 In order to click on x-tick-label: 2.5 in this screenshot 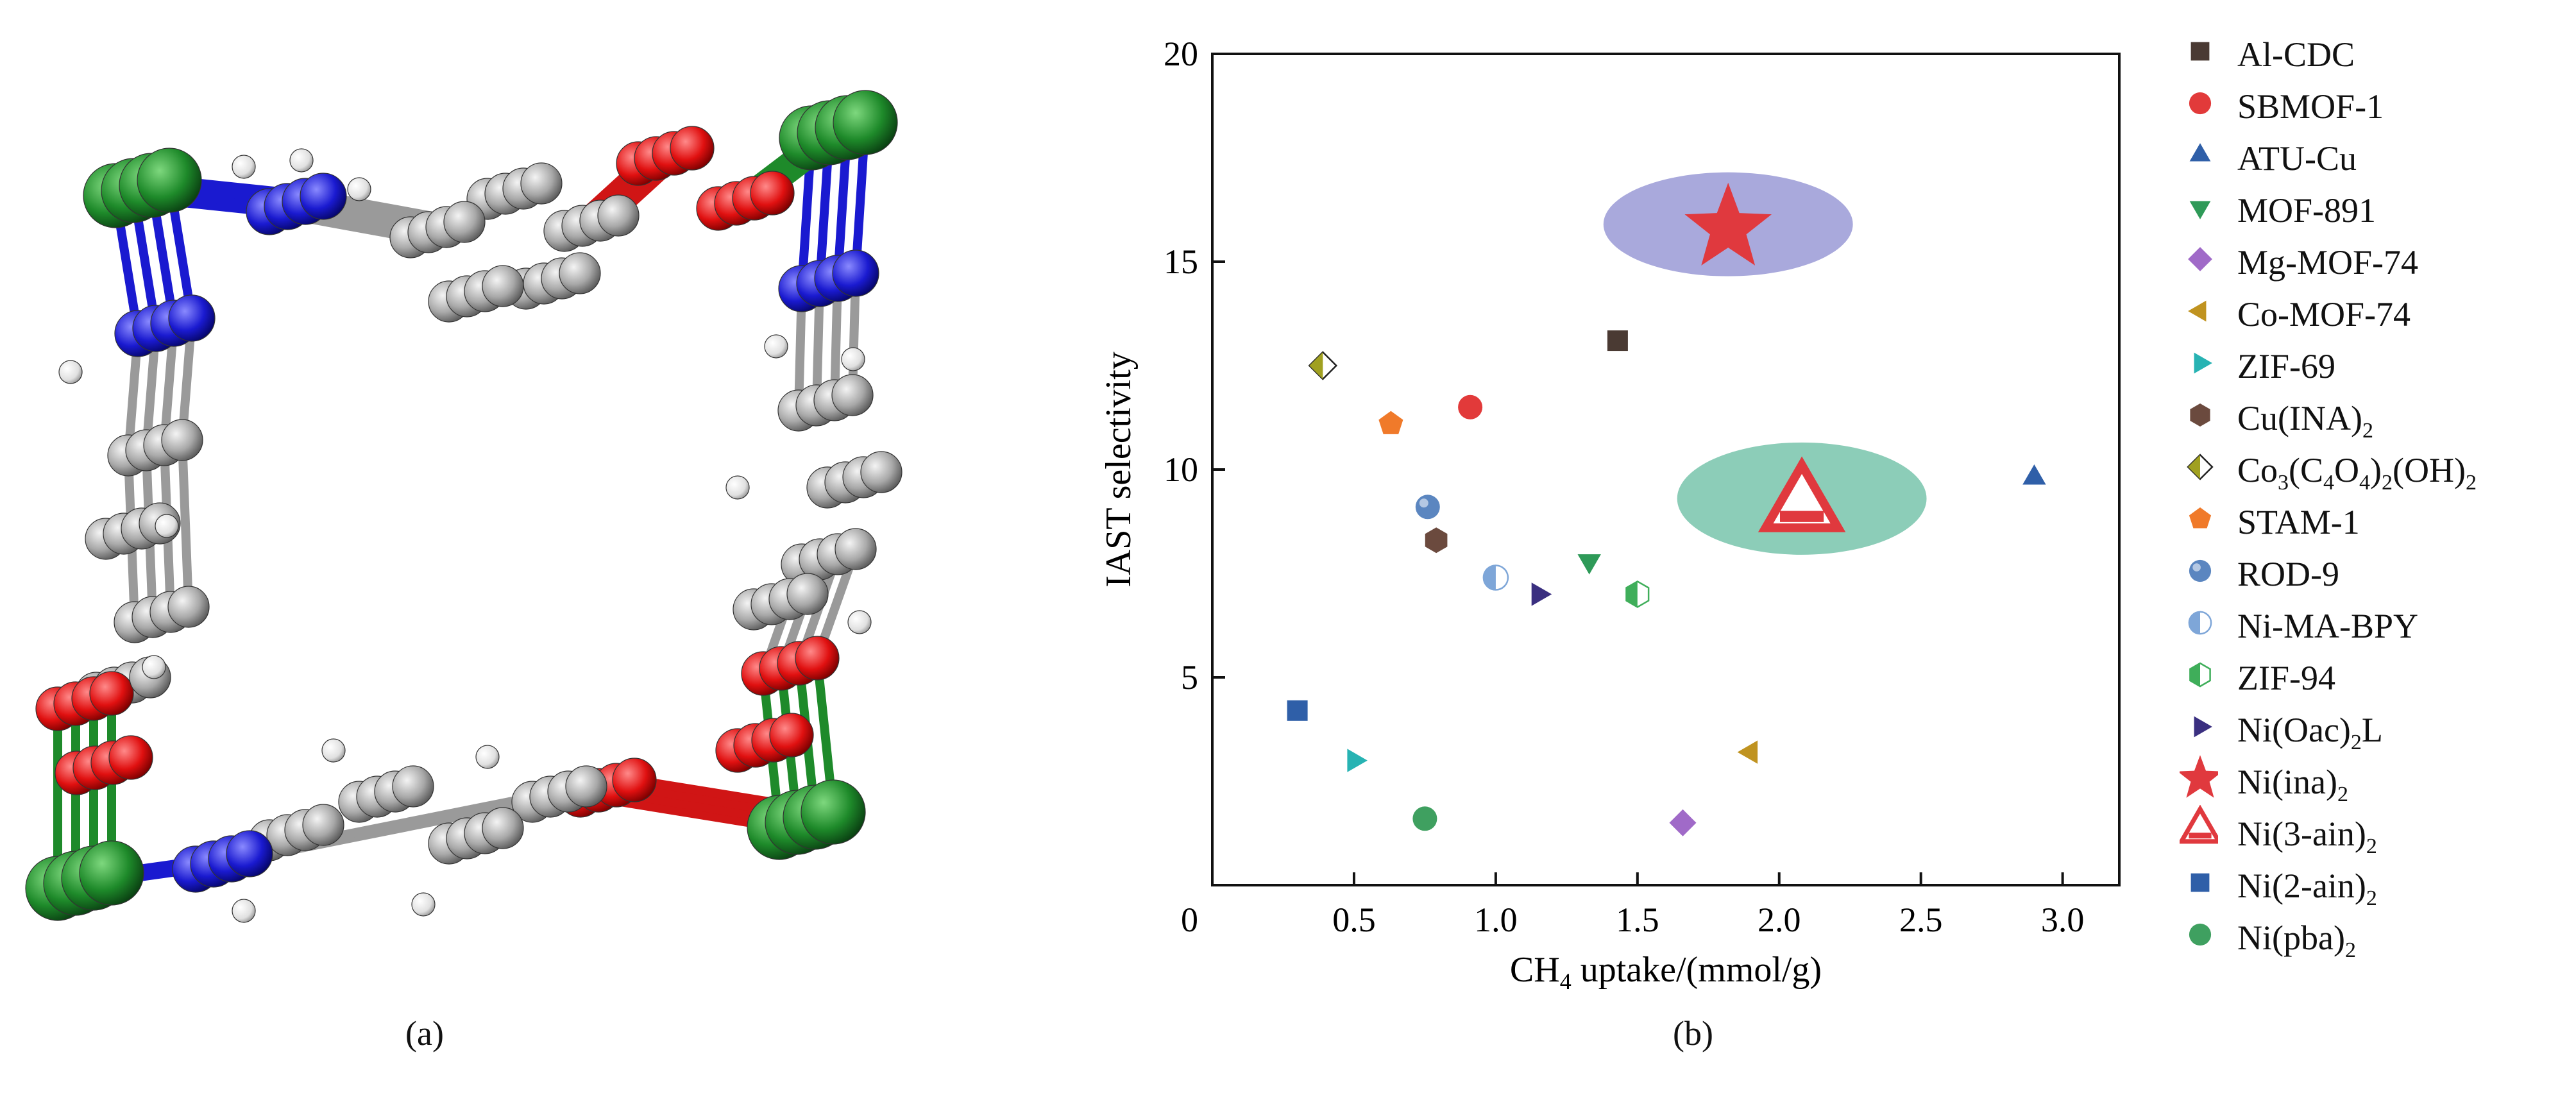, I will do `click(1921, 920)`.